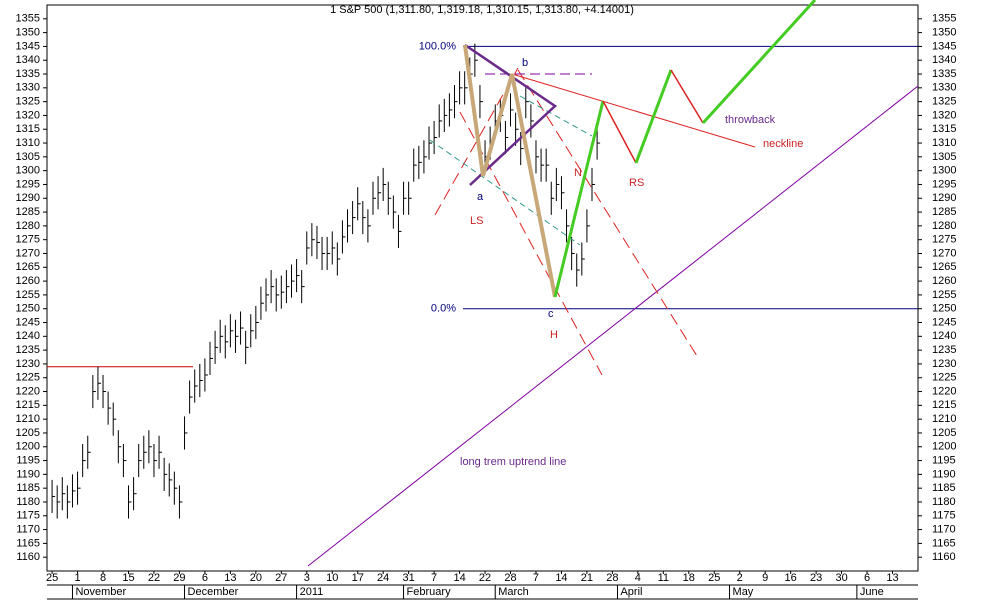 This screenshot has width=992, height=611. Describe the element at coordinates (28, 157) in the screenshot. I see `y-tick-label: 1305` at that location.